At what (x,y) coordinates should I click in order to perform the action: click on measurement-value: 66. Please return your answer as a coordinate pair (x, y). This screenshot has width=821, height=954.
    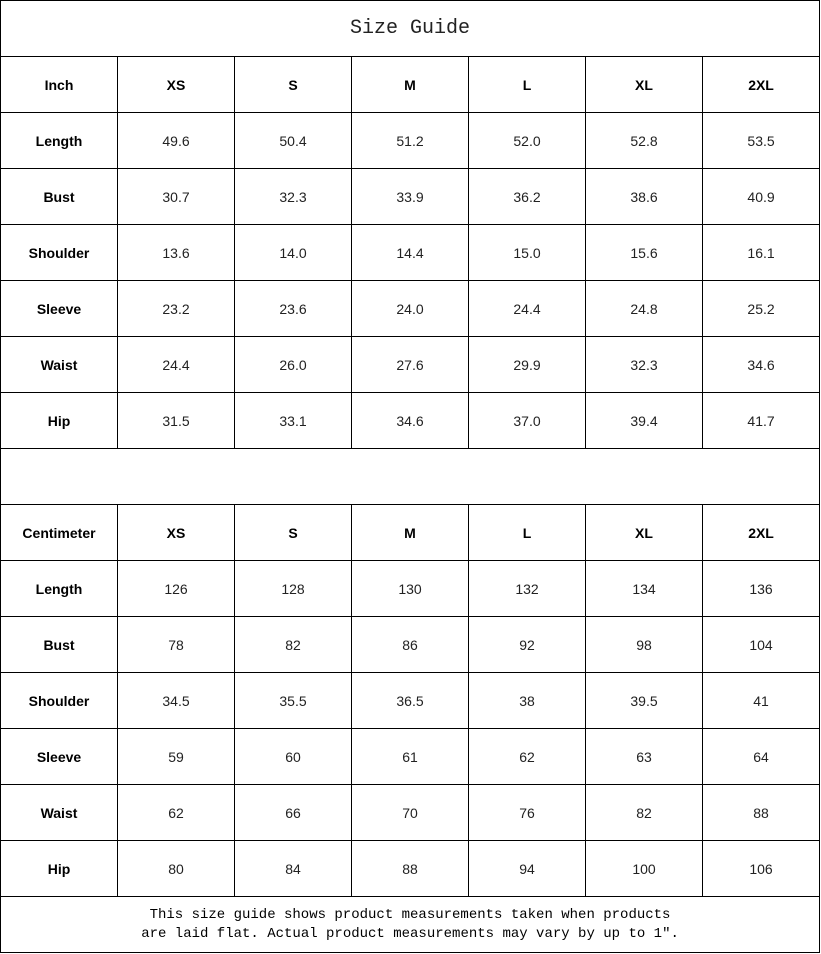
    Looking at the image, I should click on (293, 812).